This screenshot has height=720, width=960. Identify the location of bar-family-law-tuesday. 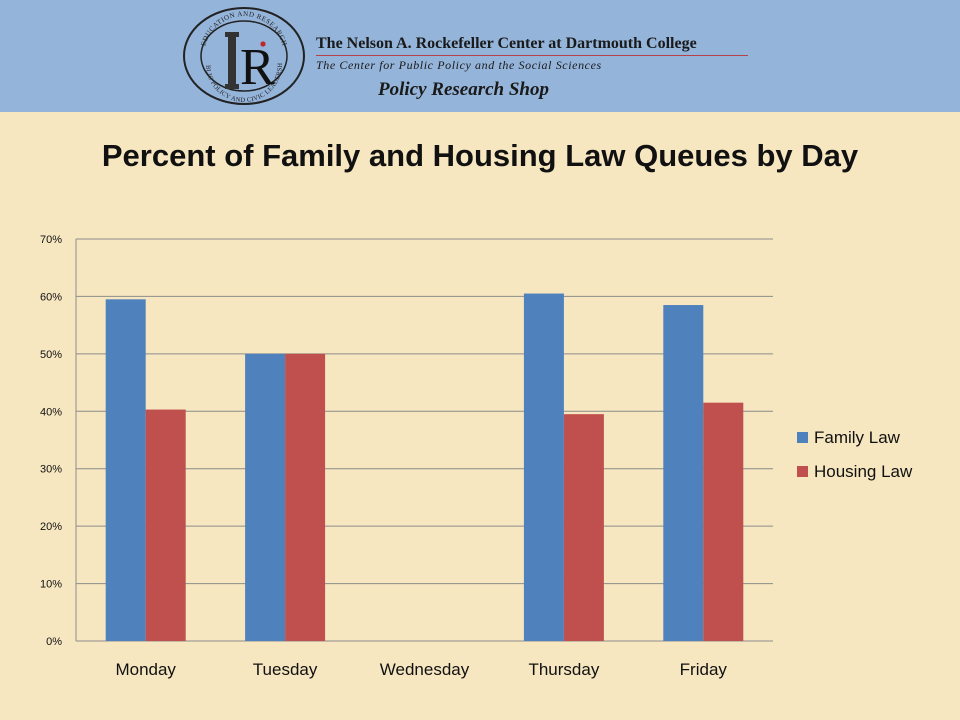
(265, 497).